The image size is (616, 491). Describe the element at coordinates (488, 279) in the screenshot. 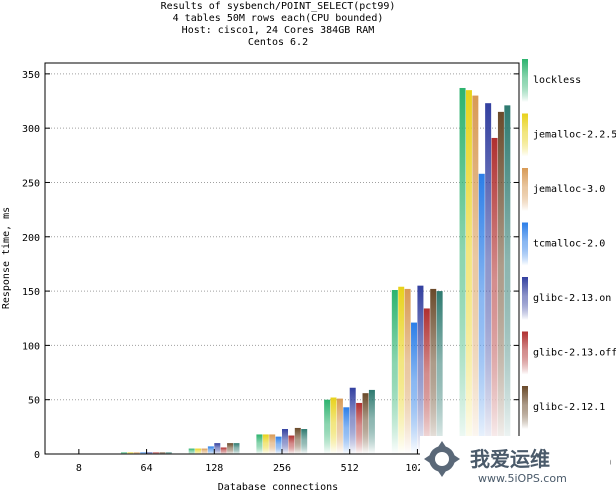

I see `bar-glibc-2.13.on-2048` at that location.